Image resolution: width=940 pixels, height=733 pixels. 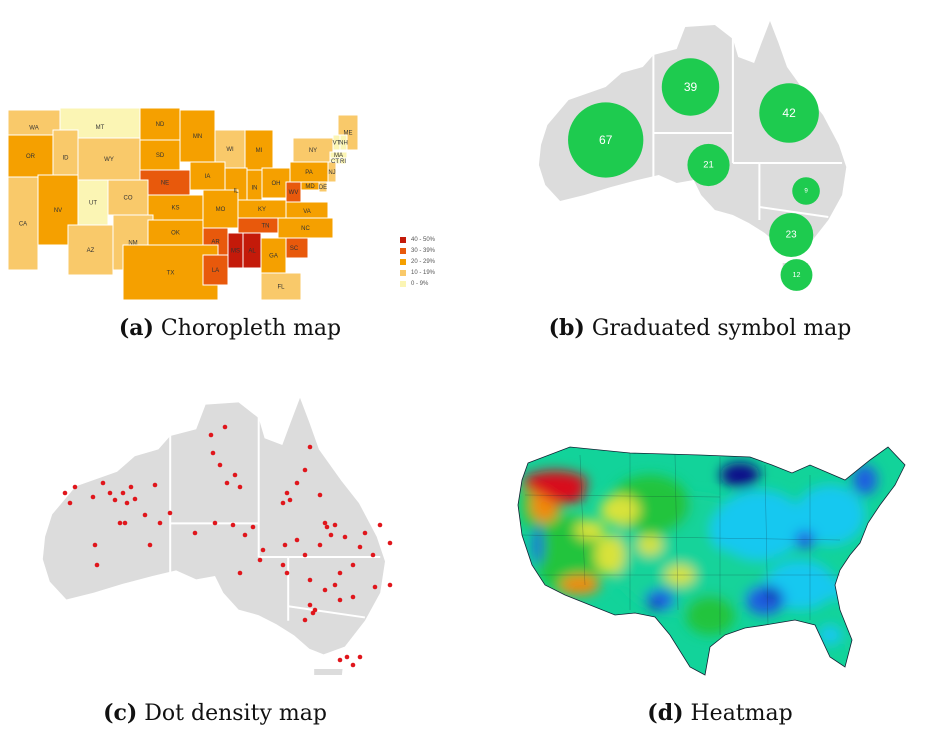 I want to click on state-label: NM, so click(x=132, y=244).